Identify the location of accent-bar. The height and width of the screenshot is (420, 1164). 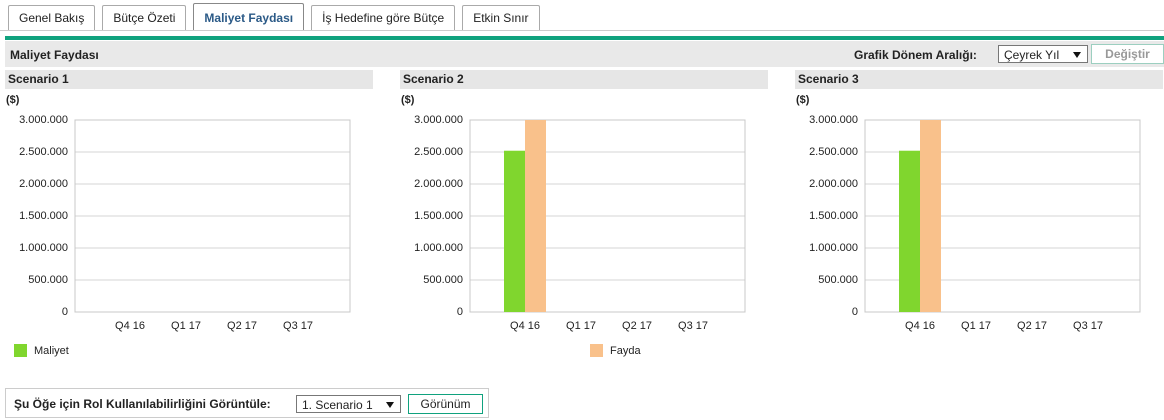
(584, 38).